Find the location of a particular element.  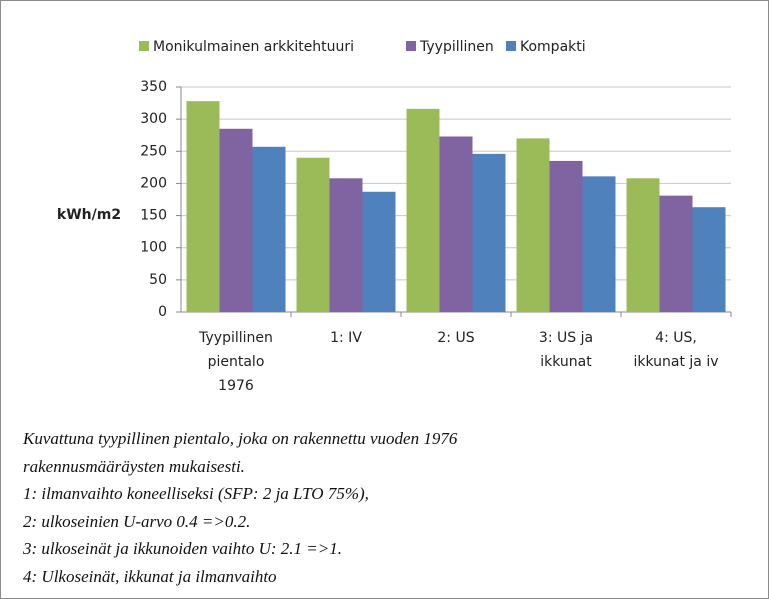

x-tick-label: 3: US ja is located at coordinates (566, 338).